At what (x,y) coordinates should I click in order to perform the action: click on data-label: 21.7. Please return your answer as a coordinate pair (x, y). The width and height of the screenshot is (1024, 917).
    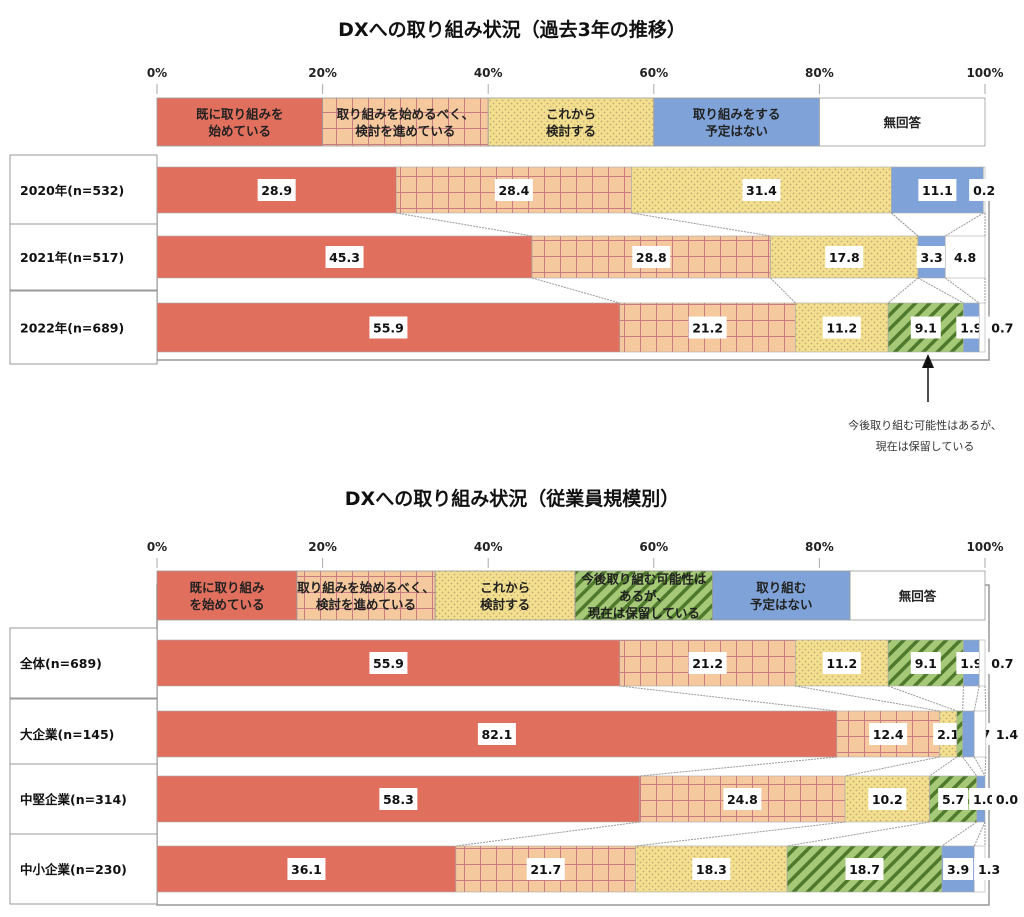
    Looking at the image, I should click on (545, 869).